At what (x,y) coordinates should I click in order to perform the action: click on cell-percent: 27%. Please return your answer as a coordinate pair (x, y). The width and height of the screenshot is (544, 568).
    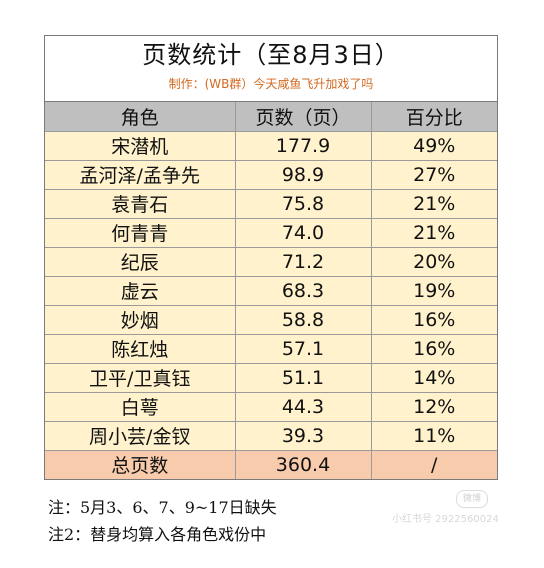
    Looking at the image, I should click on (433, 174).